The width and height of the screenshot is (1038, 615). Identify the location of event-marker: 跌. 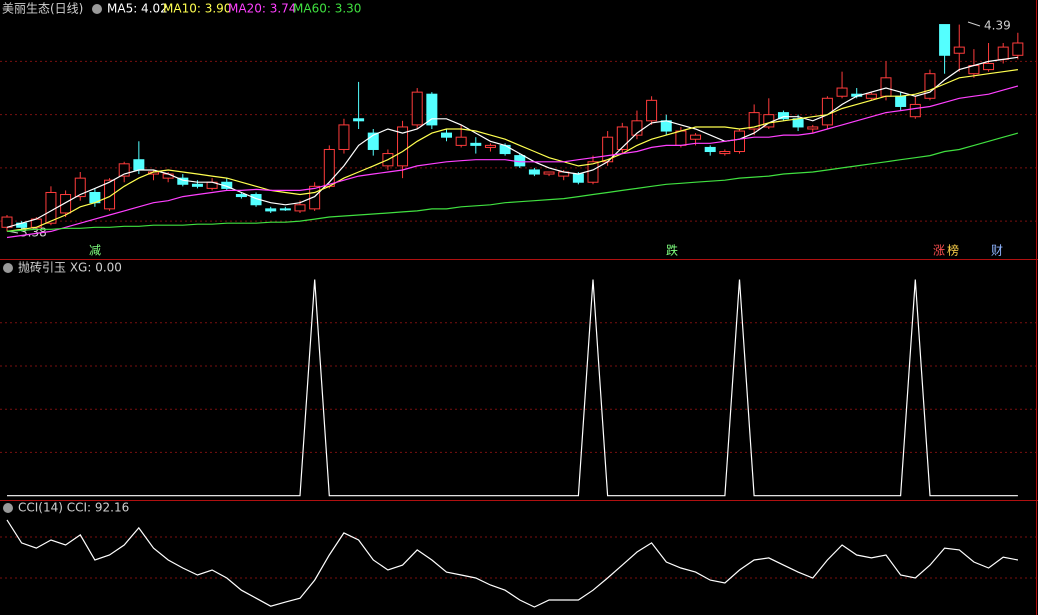
(672, 250).